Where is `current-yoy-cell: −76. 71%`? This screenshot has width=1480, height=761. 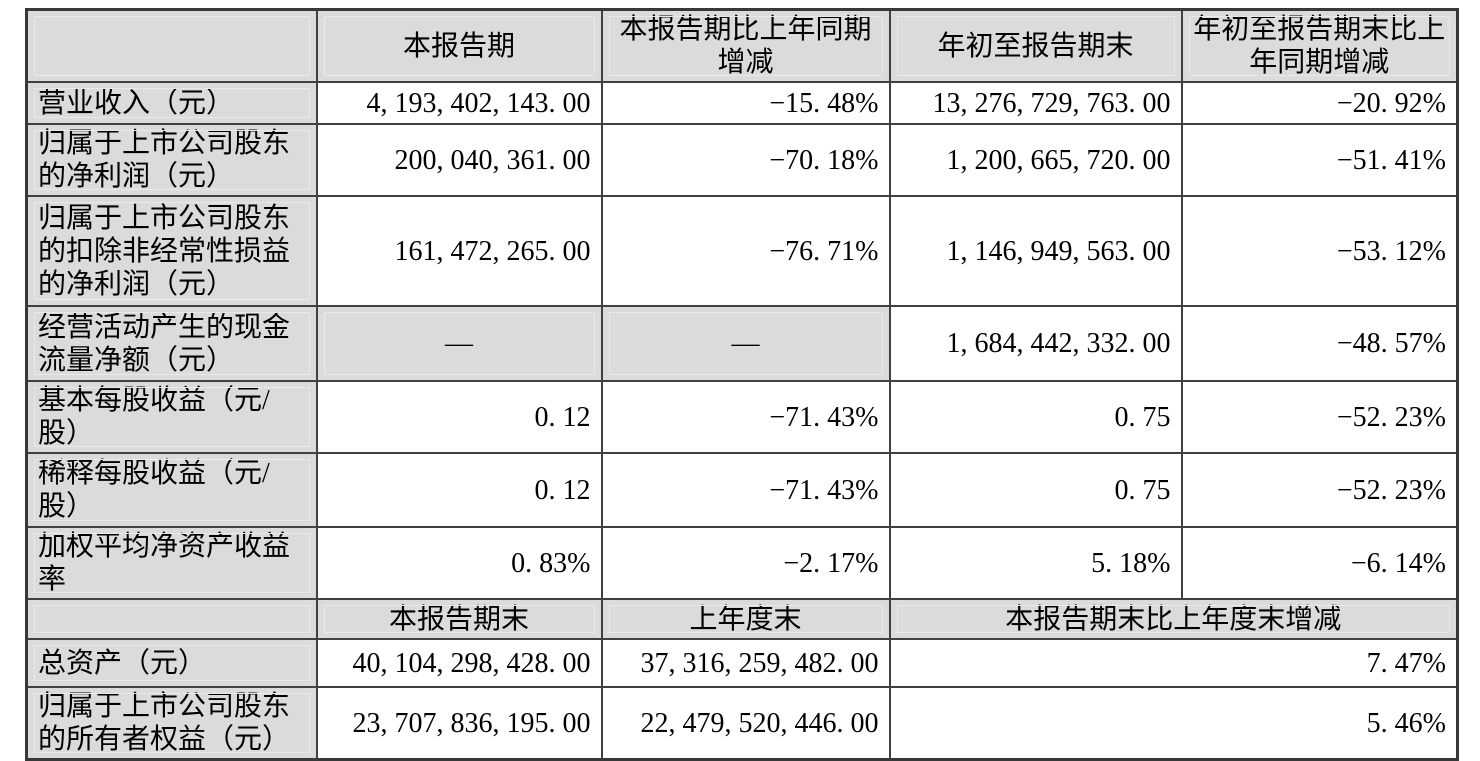 current-yoy-cell: −76. 71% is located at coordinates (745, 251).